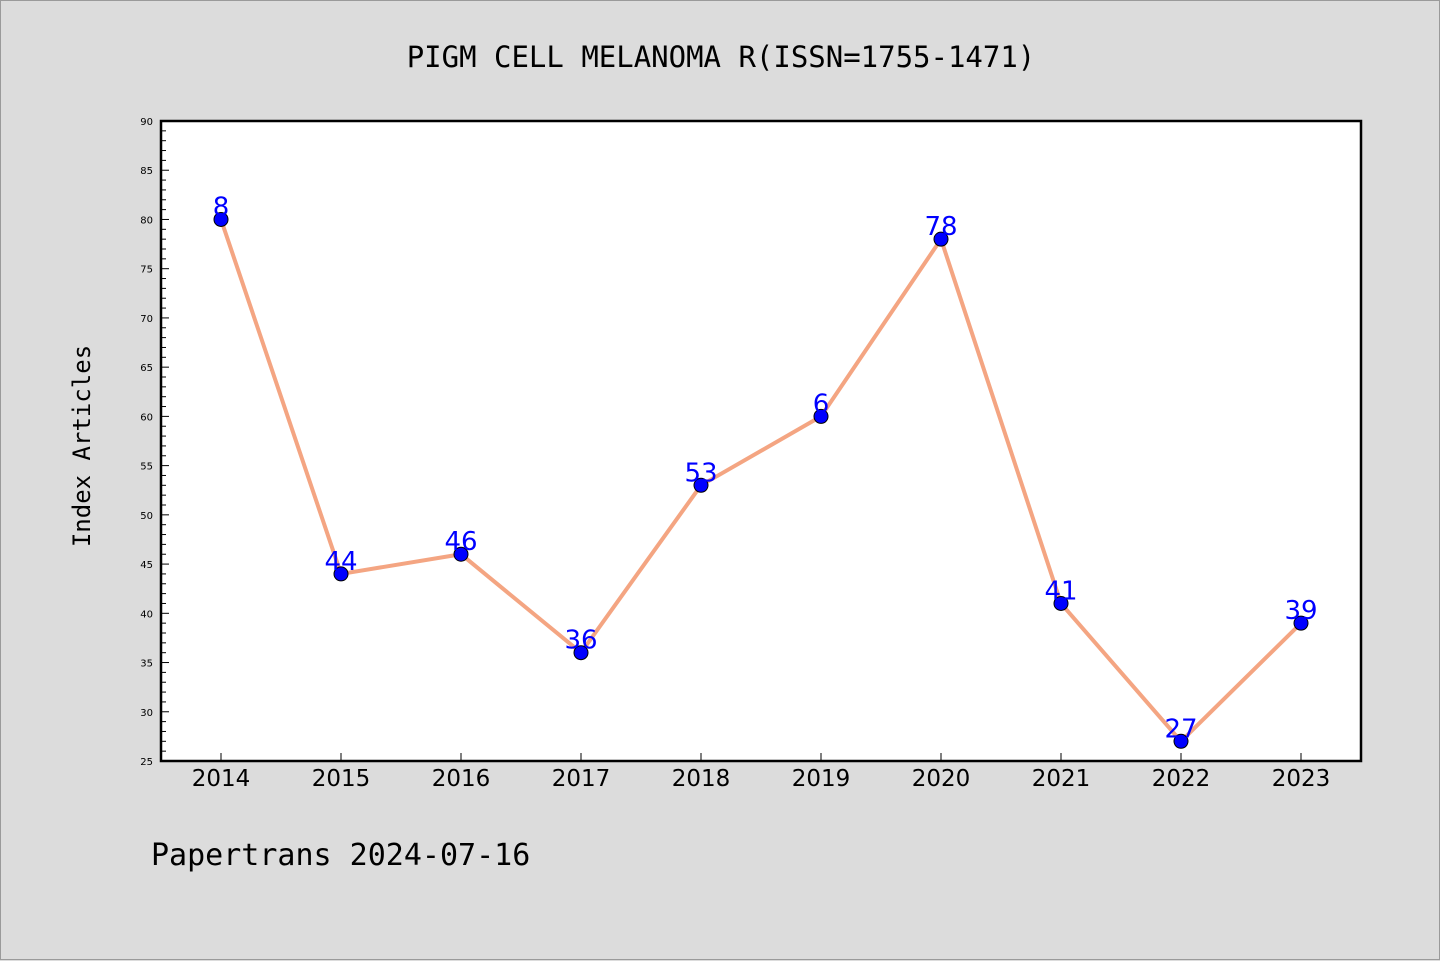 Image resolution: width=1440 pixels, height=961 pixels. I want to click on y-tick-label: 55, so click(146, 467).